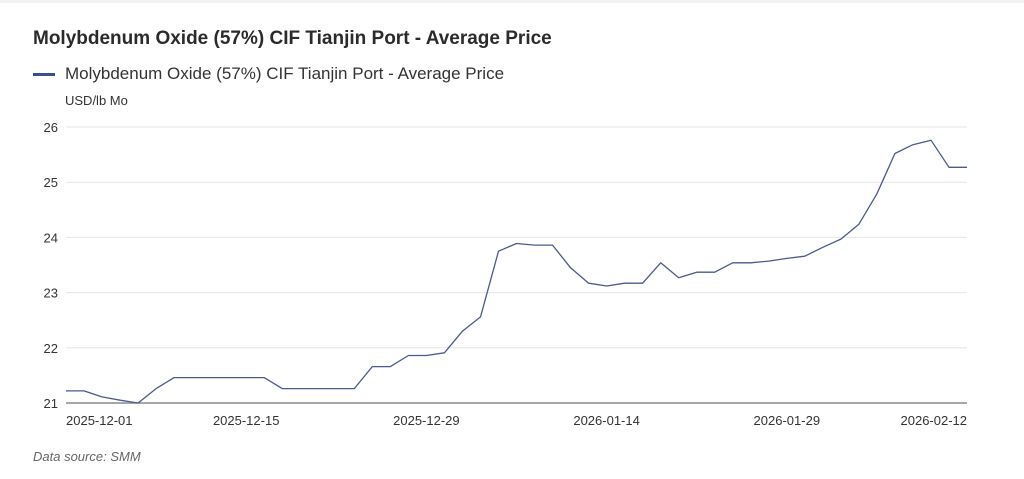  Describe the element at coordinates (51, 293) in the screenshot. I see `y-tick-label: 23` at that location.